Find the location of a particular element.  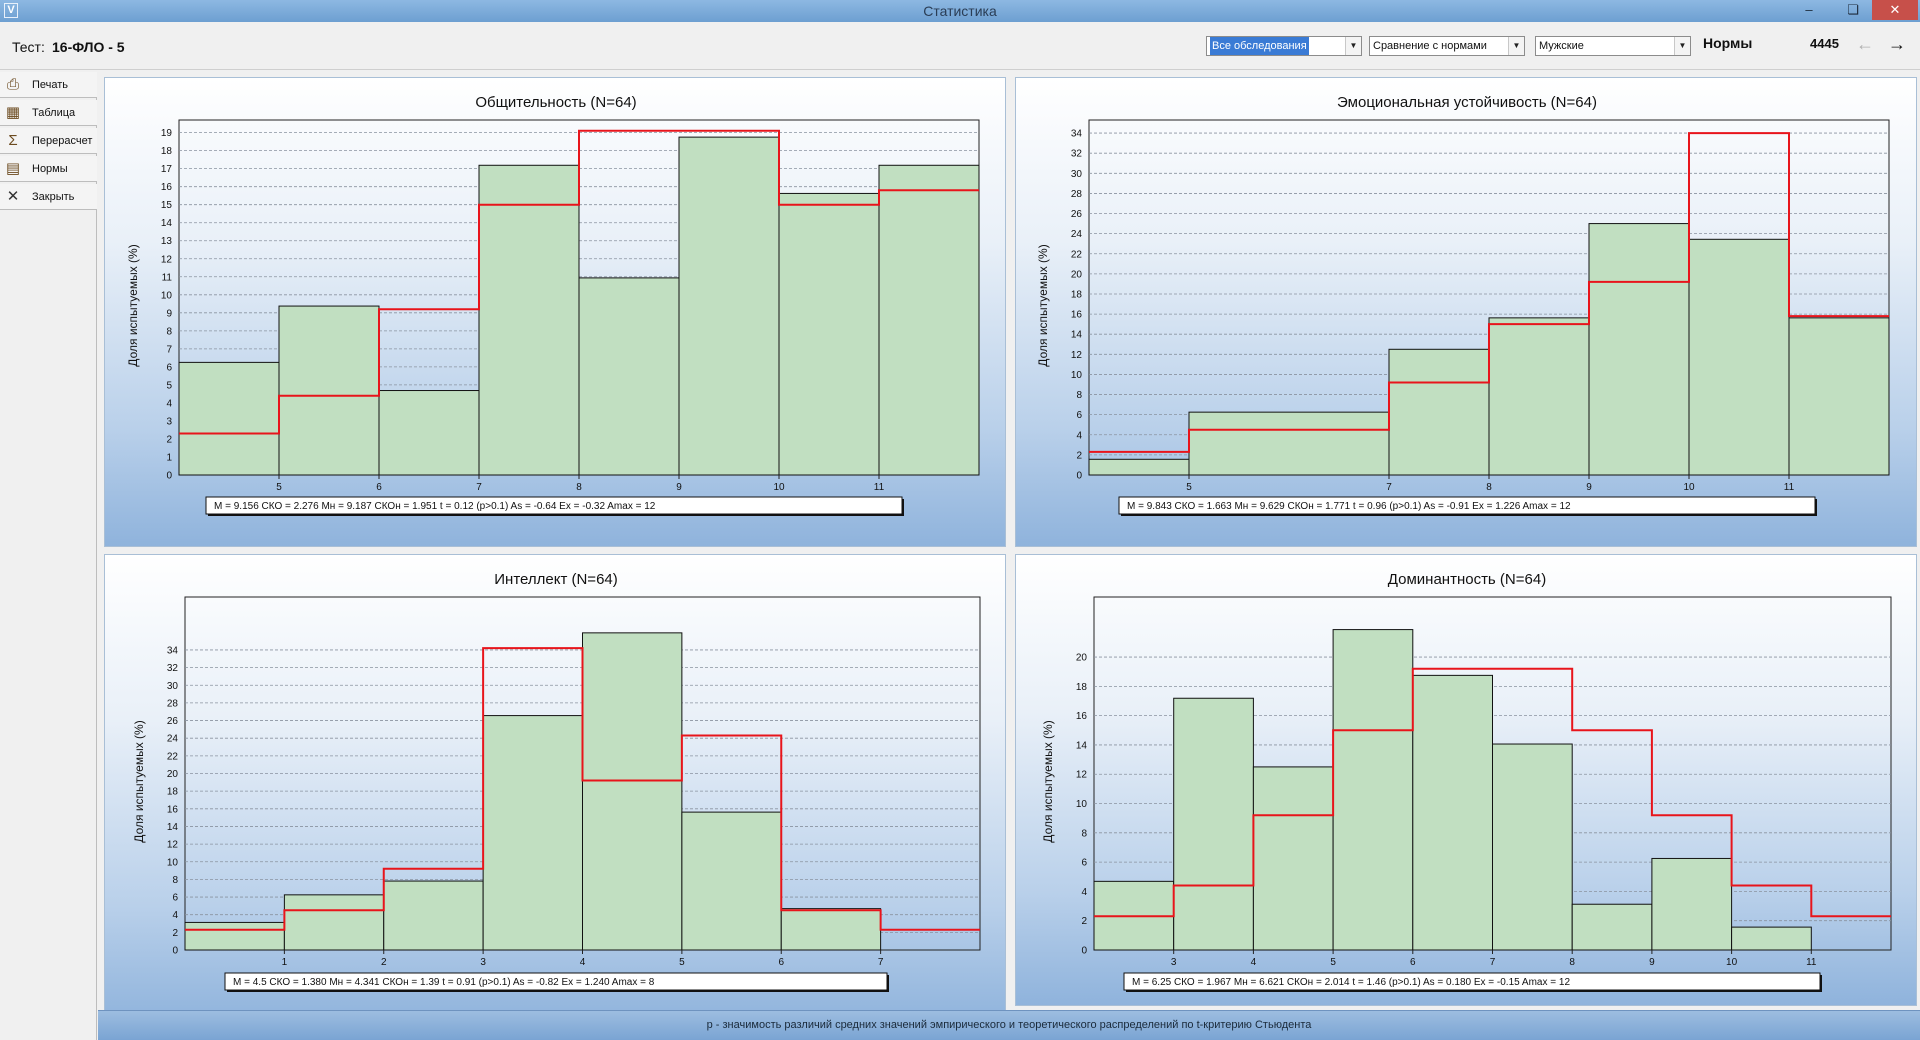

close-button: ✕ Закрыть is located at coordinates (48, 197).